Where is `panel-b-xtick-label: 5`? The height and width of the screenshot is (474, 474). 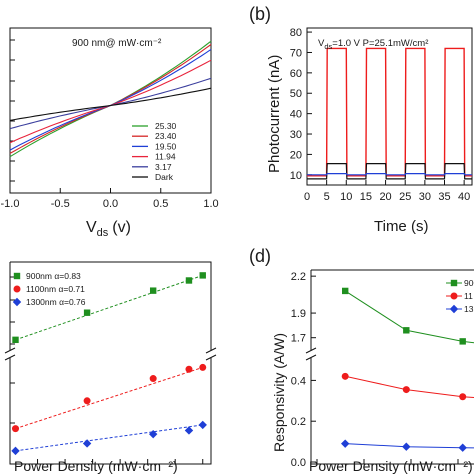 panel-b-xtick-label: 5 is located at coordinates (327, 197).